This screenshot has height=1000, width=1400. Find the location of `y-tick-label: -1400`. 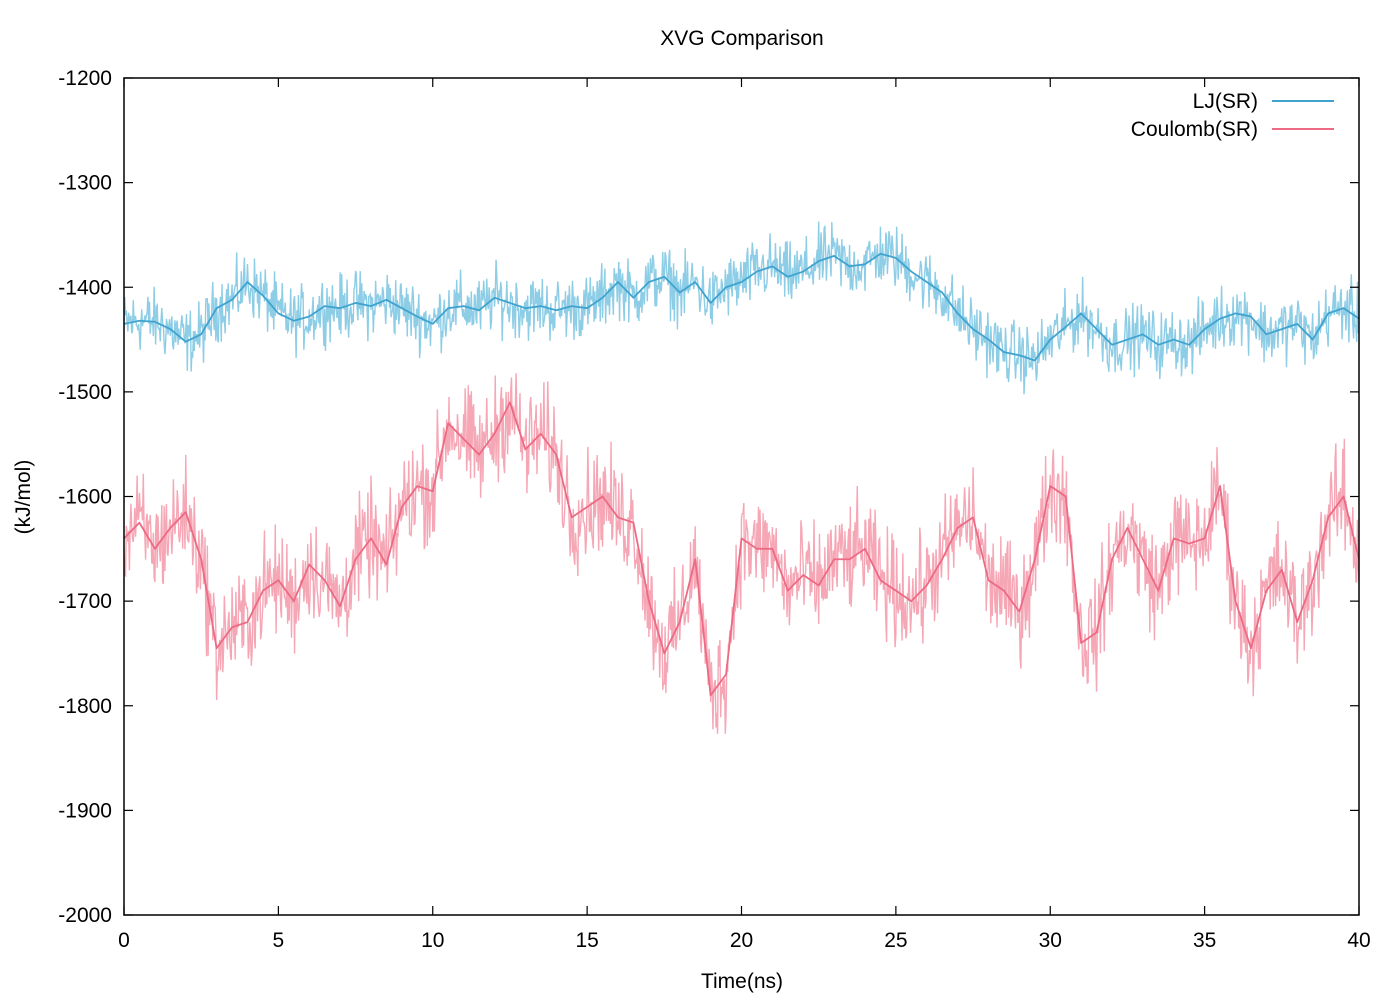

y-tick-label: -1400 is located at coordinates (85, 287).